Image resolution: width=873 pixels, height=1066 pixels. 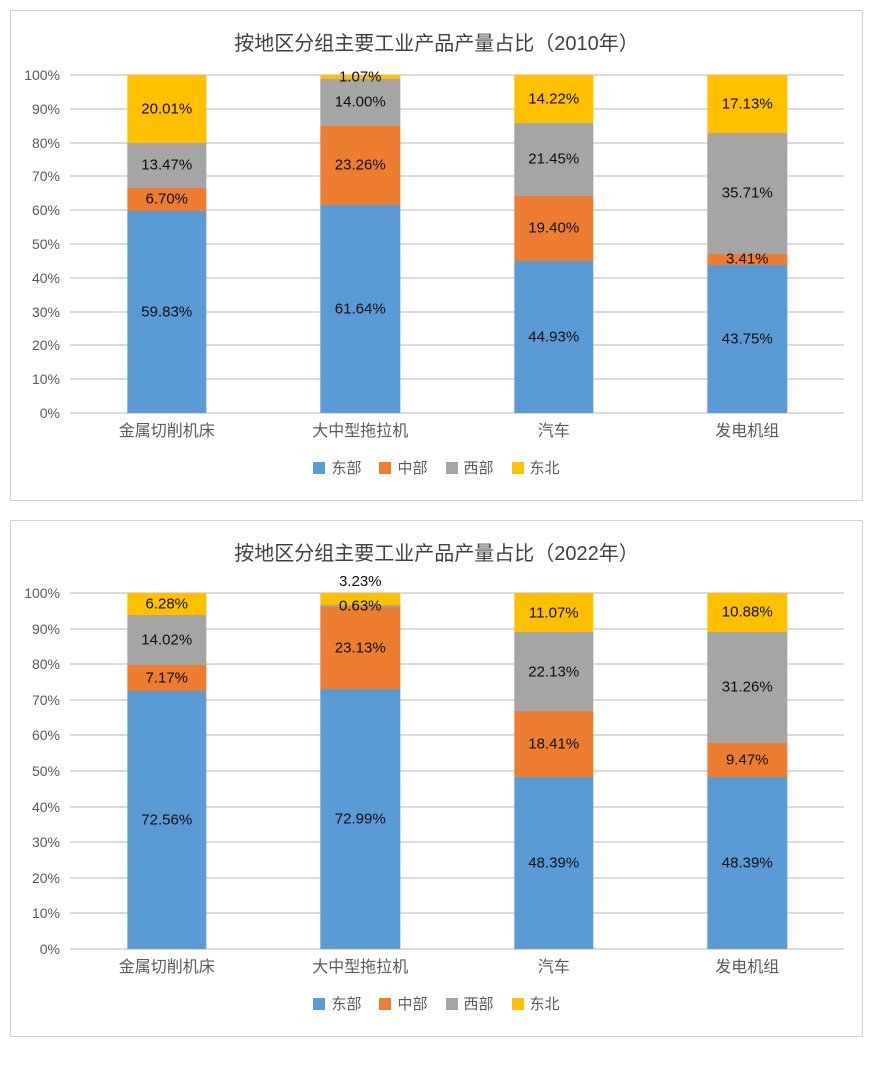 I want to click on data-label: 9.47%, so click(x=747, y=760).